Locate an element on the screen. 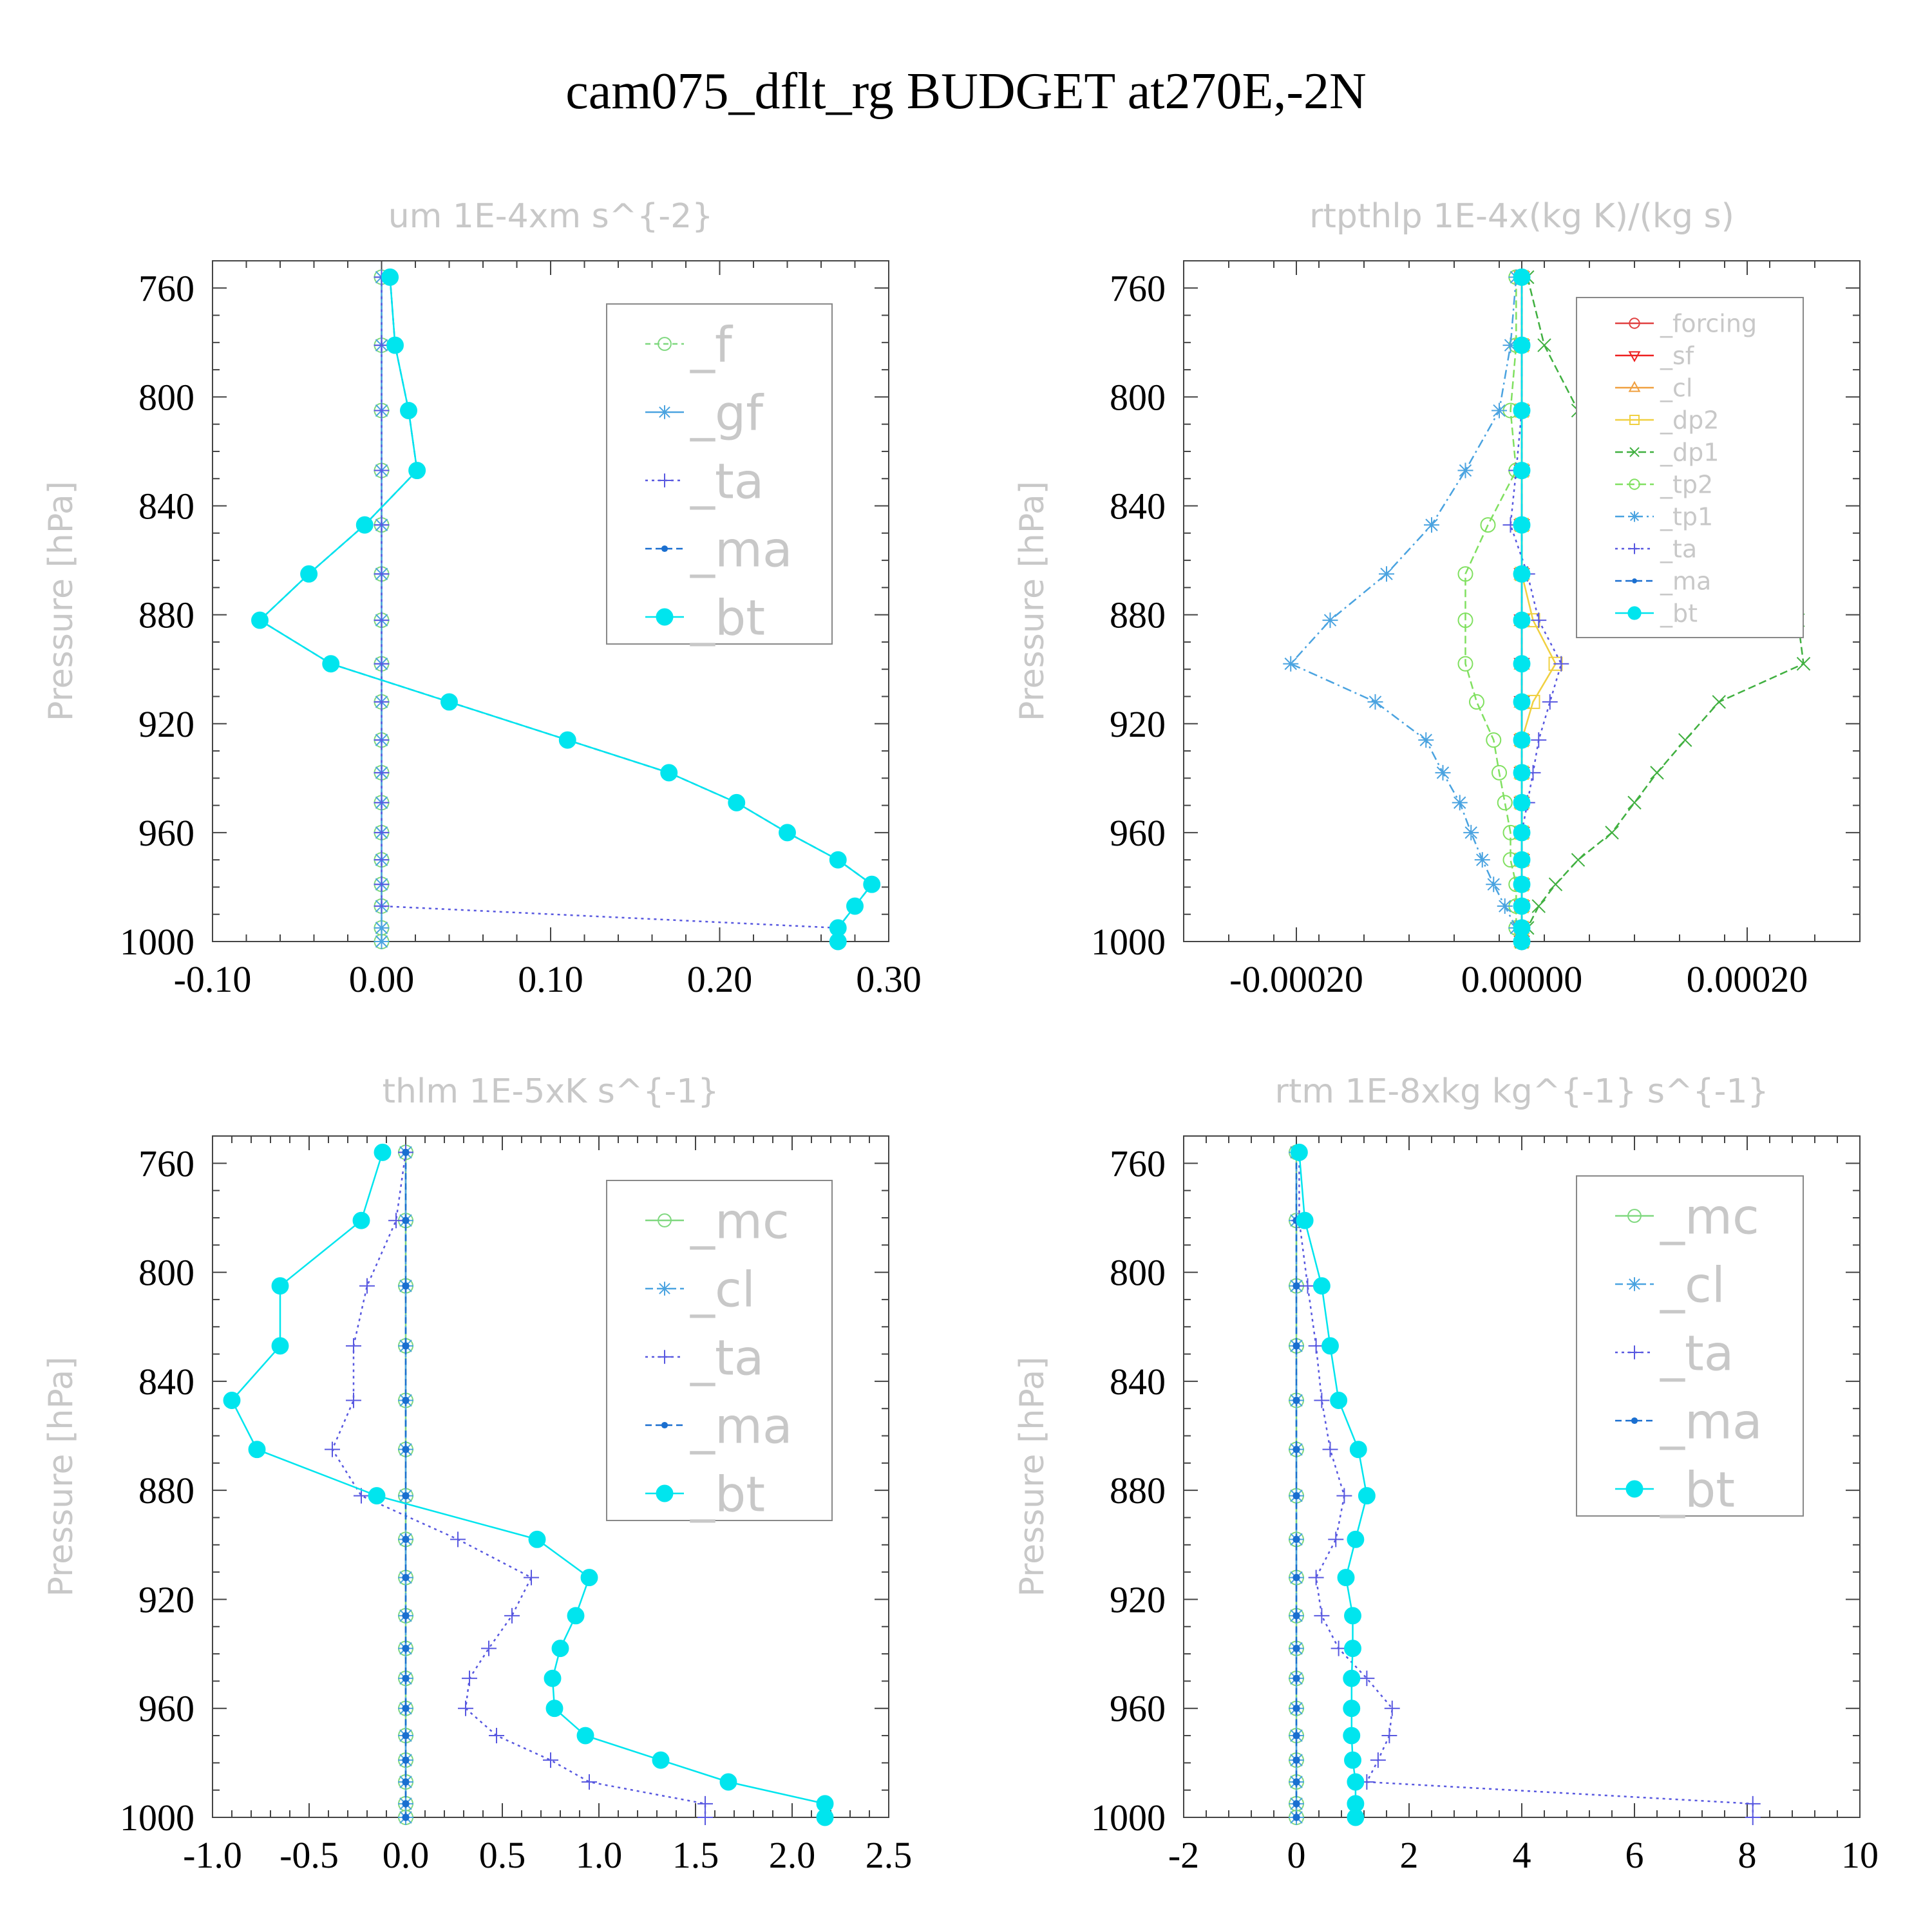 The image size is (1932, 1932). legend-label: _tp2 is located at coordinates (1686, 485).